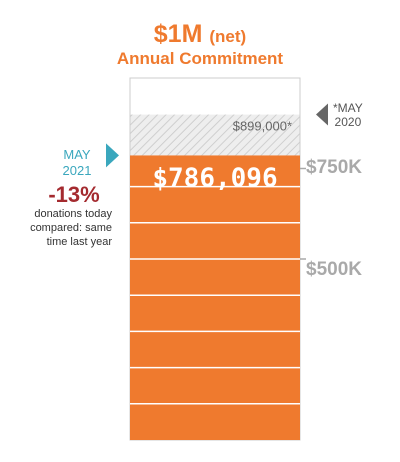 This screenshot has width=400, height=462. What do you see at coordinates (334, 269) in the screenshot?
I see `tick-label-500k: $500K` at bounding box center [334, 269].